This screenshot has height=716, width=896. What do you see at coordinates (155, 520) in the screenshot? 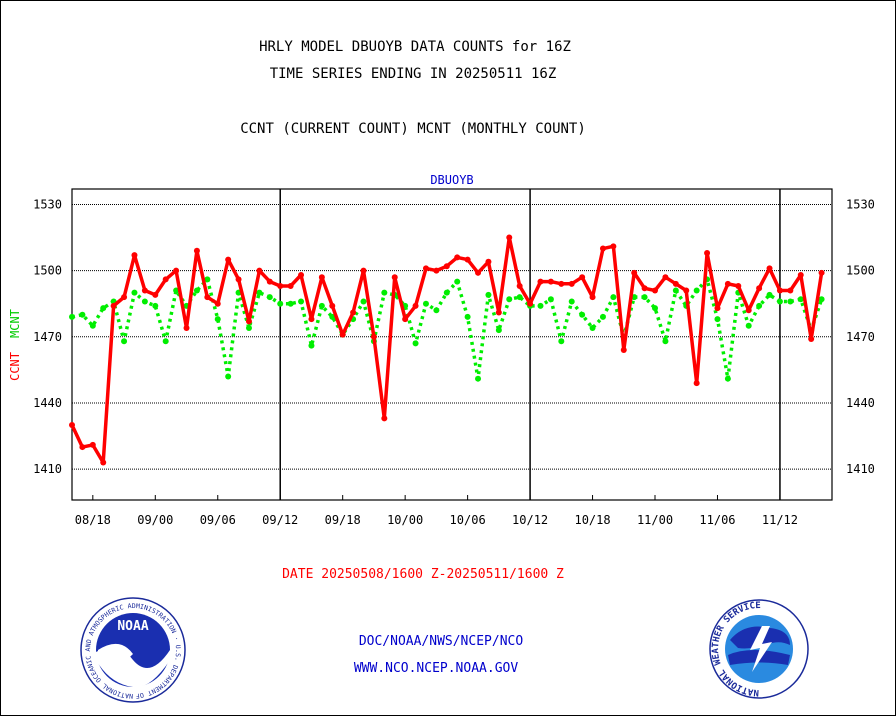
I see `x-tick-label: 09/00` at bounding box center [155, 520].